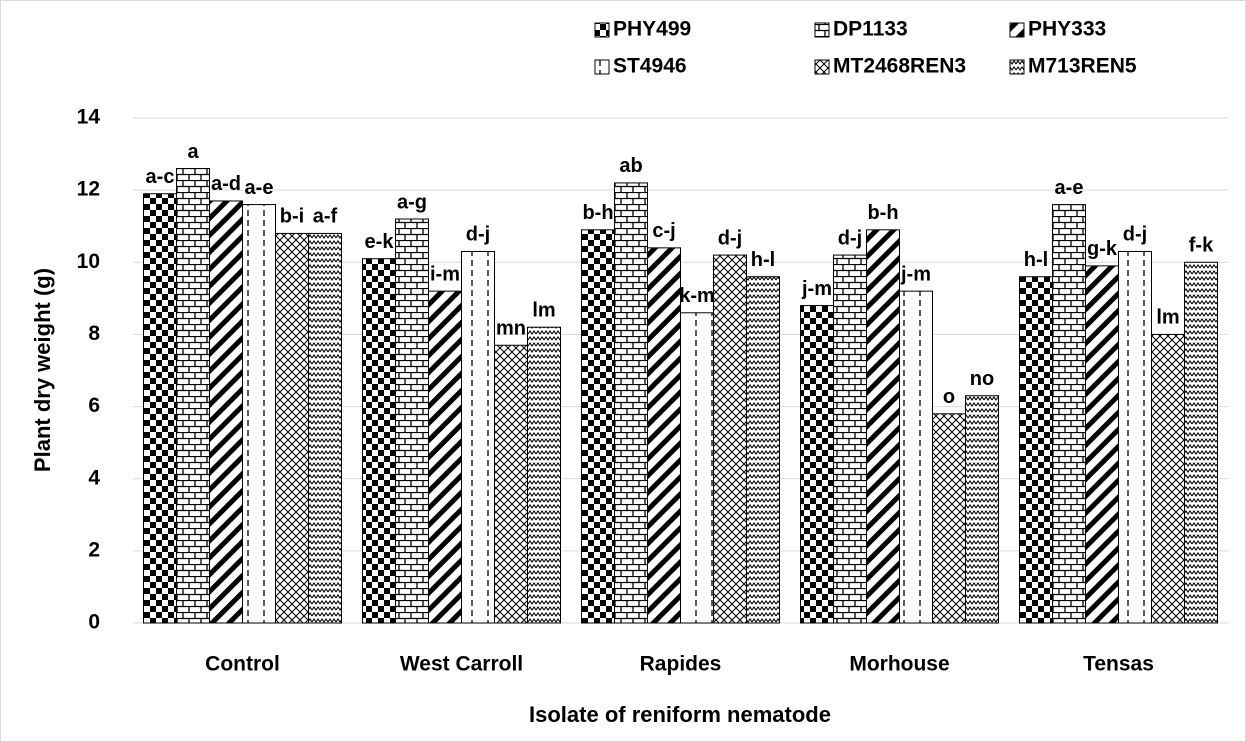  What do you see at coordinates (88, 261) in the screenshot?
I see `y-tick-label: 10` at bounding box center [88, 261].